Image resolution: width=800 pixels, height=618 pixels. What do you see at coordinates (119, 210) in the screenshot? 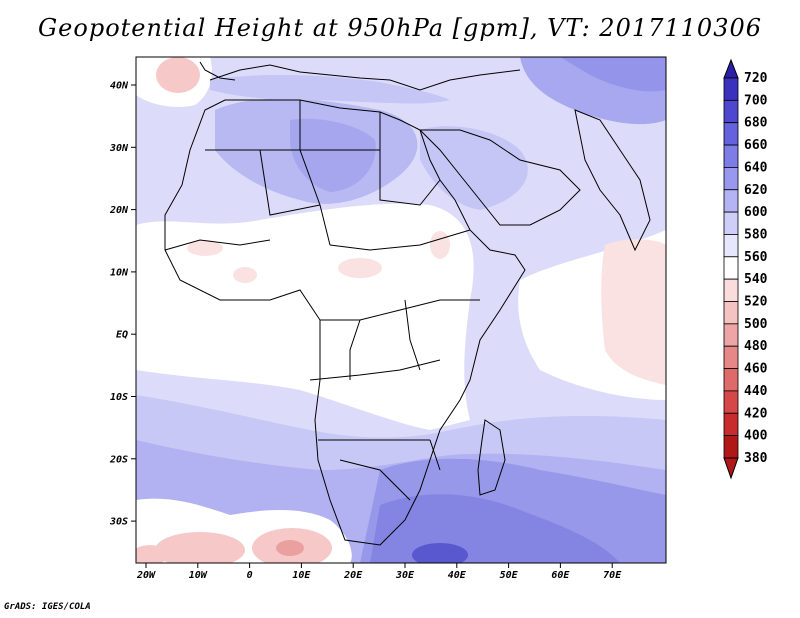
I see `lat-tick-label: 20N` at bounding box center [119, 210].